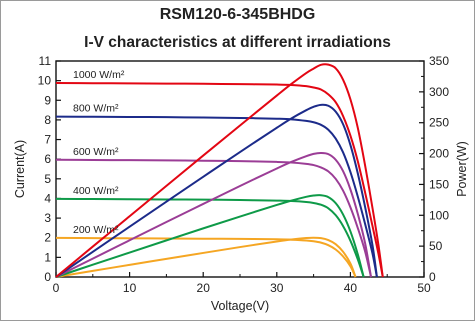  I want to click on x-tick-label: 30, so click(277, 288).